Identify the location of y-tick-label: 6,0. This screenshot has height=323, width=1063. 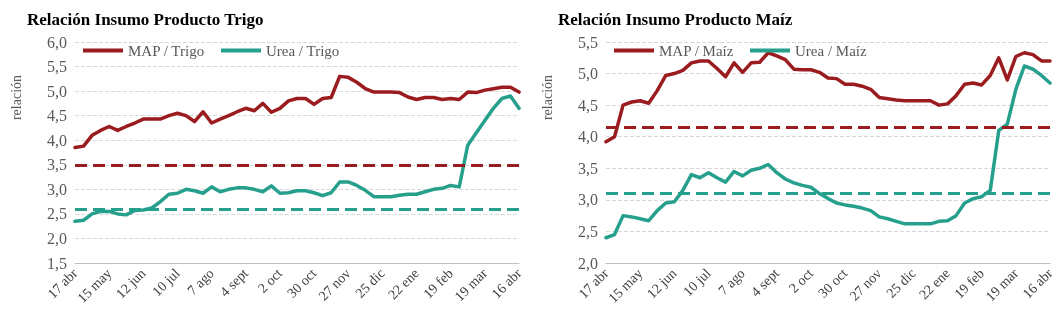
(57, 42).